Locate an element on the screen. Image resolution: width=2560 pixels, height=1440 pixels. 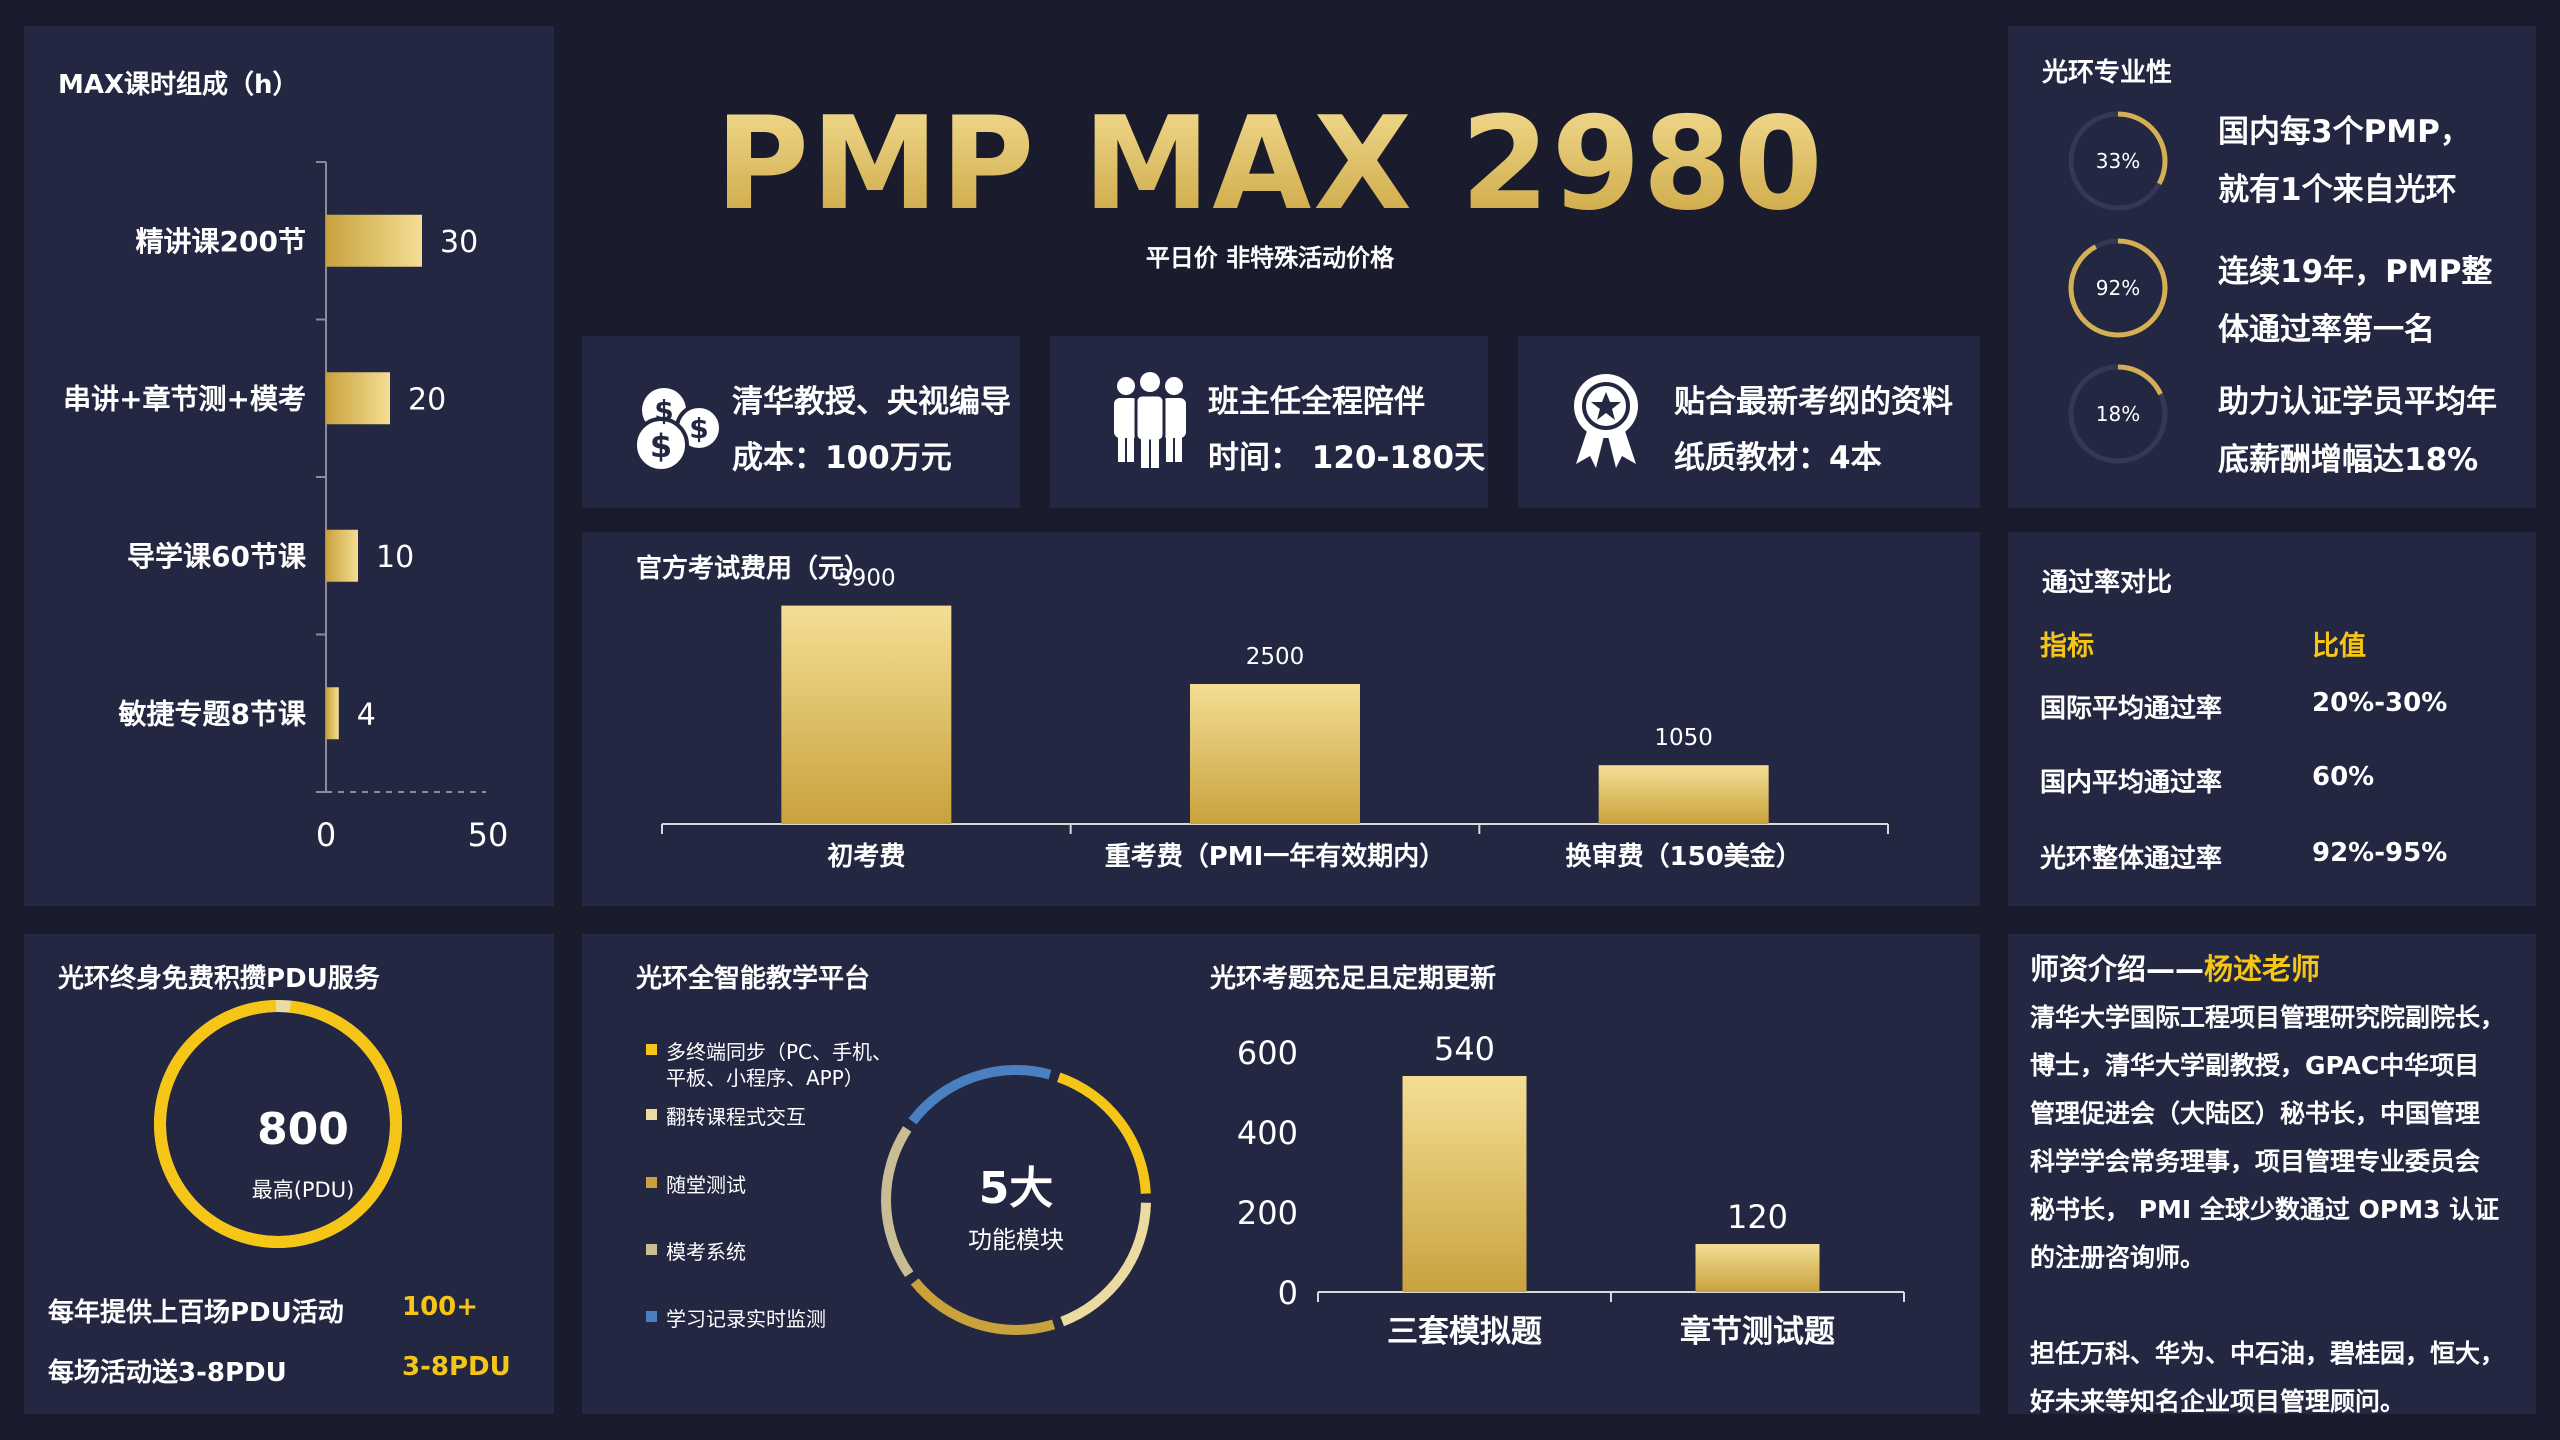
hours-category-label: 串讲+章节测+模考 is located at coordinates (184, 398).